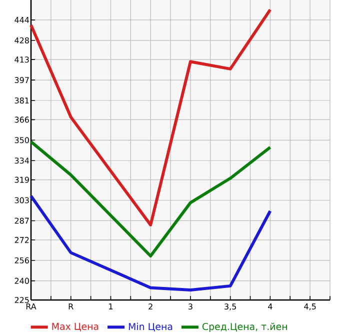 This screenshot has height=335, width=345. What do you see at coordinates (75, 327) in the screenshot?
I see `legend-label: Max Цена` at bounding box center [75, 327].